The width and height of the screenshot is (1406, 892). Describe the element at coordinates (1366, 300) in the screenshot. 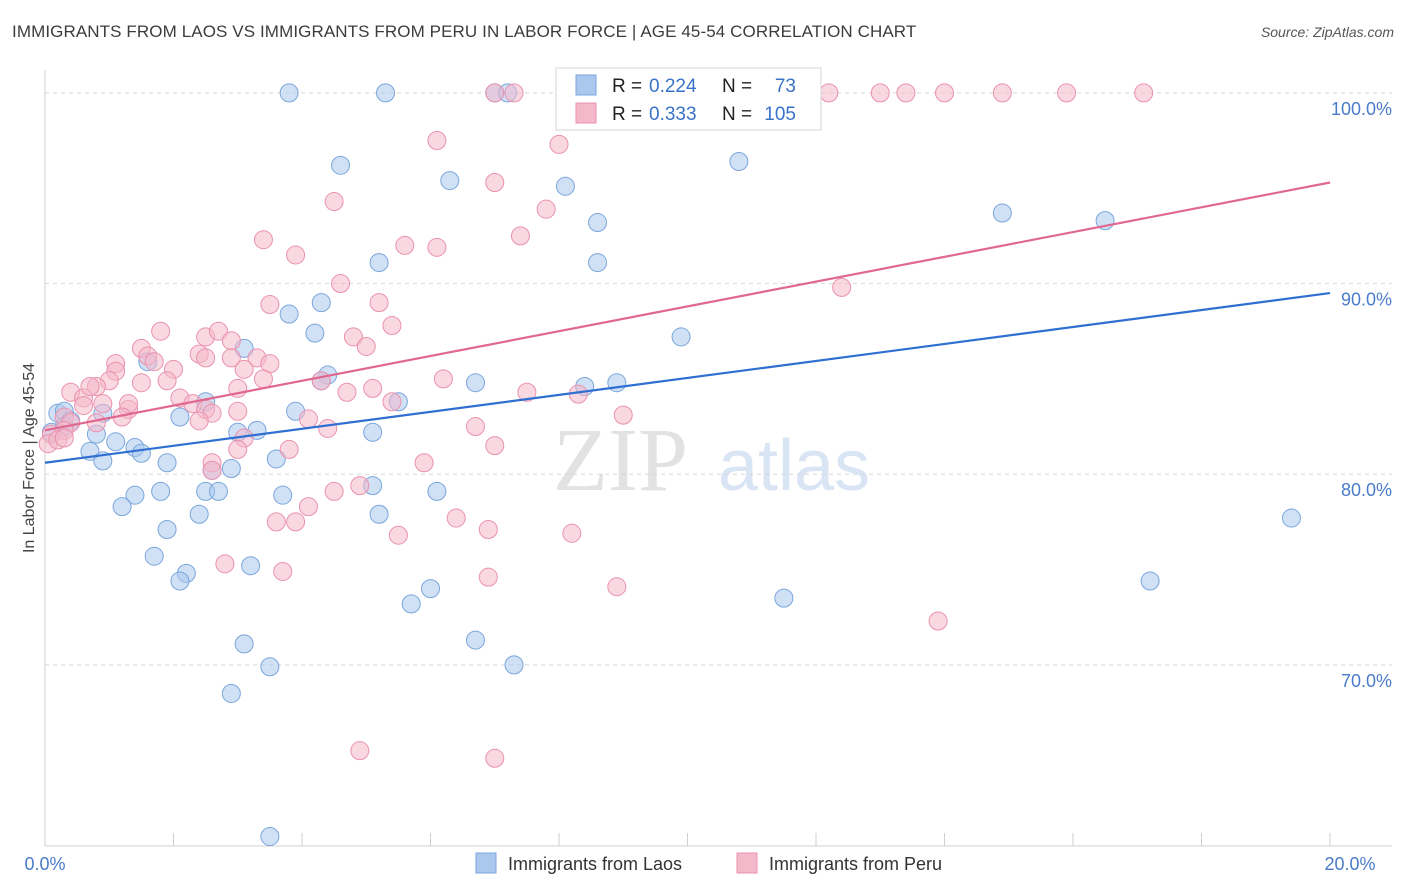

I see `y-tick-label: 90.0%` at that location.